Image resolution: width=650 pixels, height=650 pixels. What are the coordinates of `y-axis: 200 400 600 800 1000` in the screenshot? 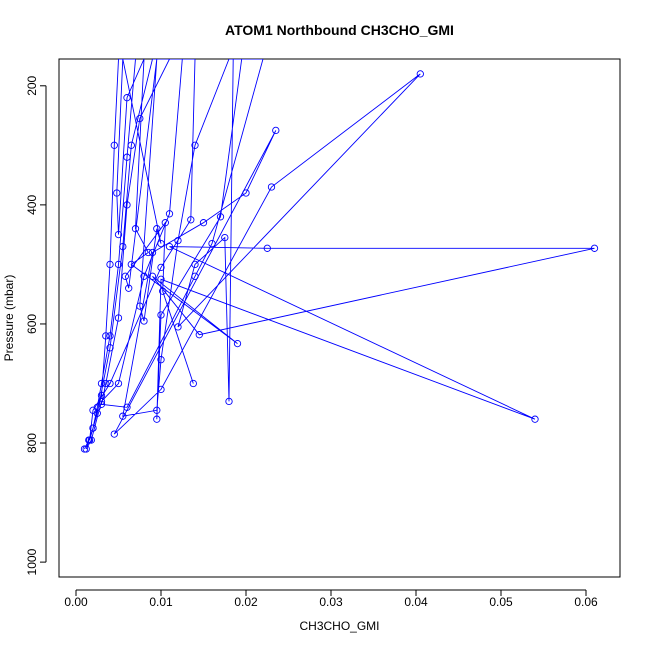 It's located at (36, 325).